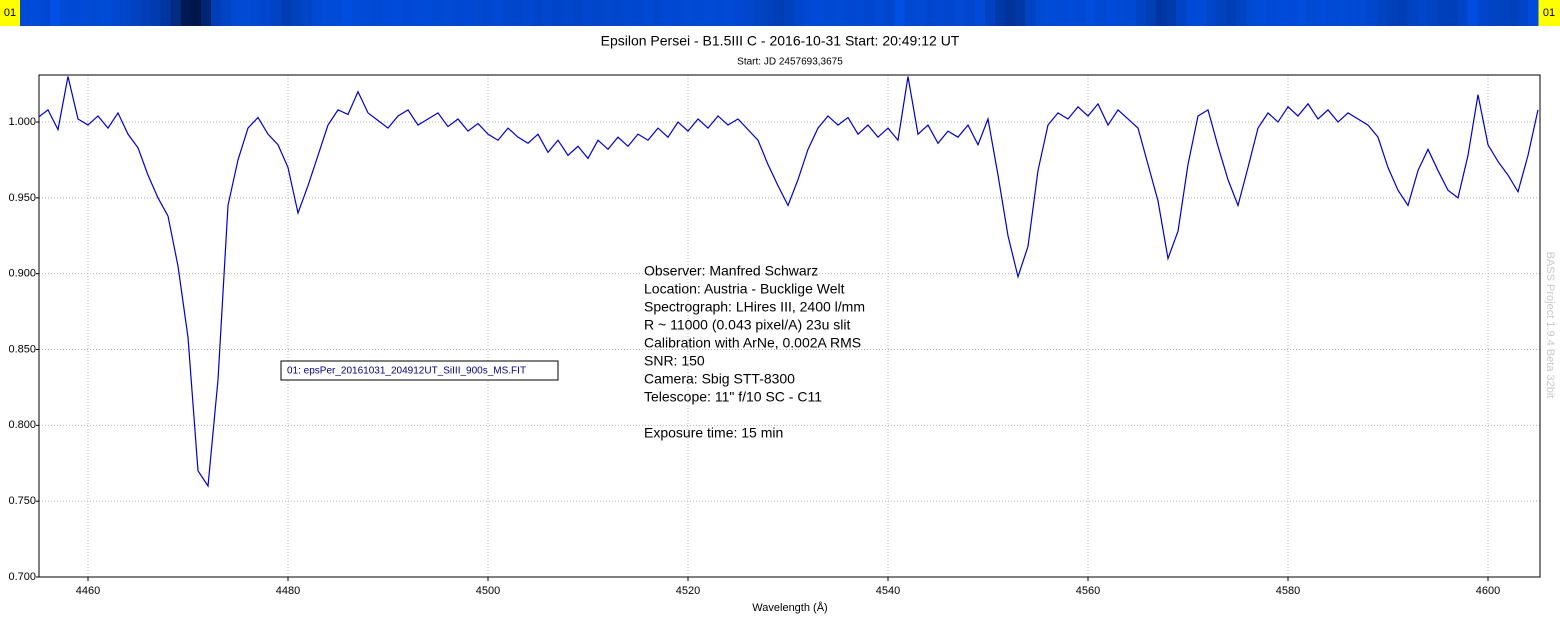  I want to click on y-tick-label: 0.850, so click(22, 349).